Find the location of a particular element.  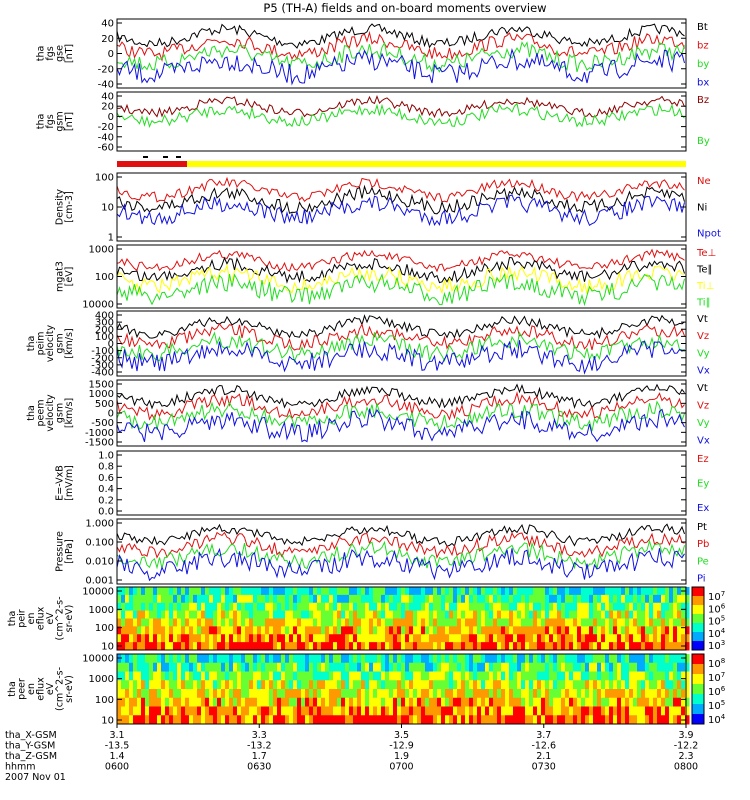

spectrogram is located at coordinates (403, 619).